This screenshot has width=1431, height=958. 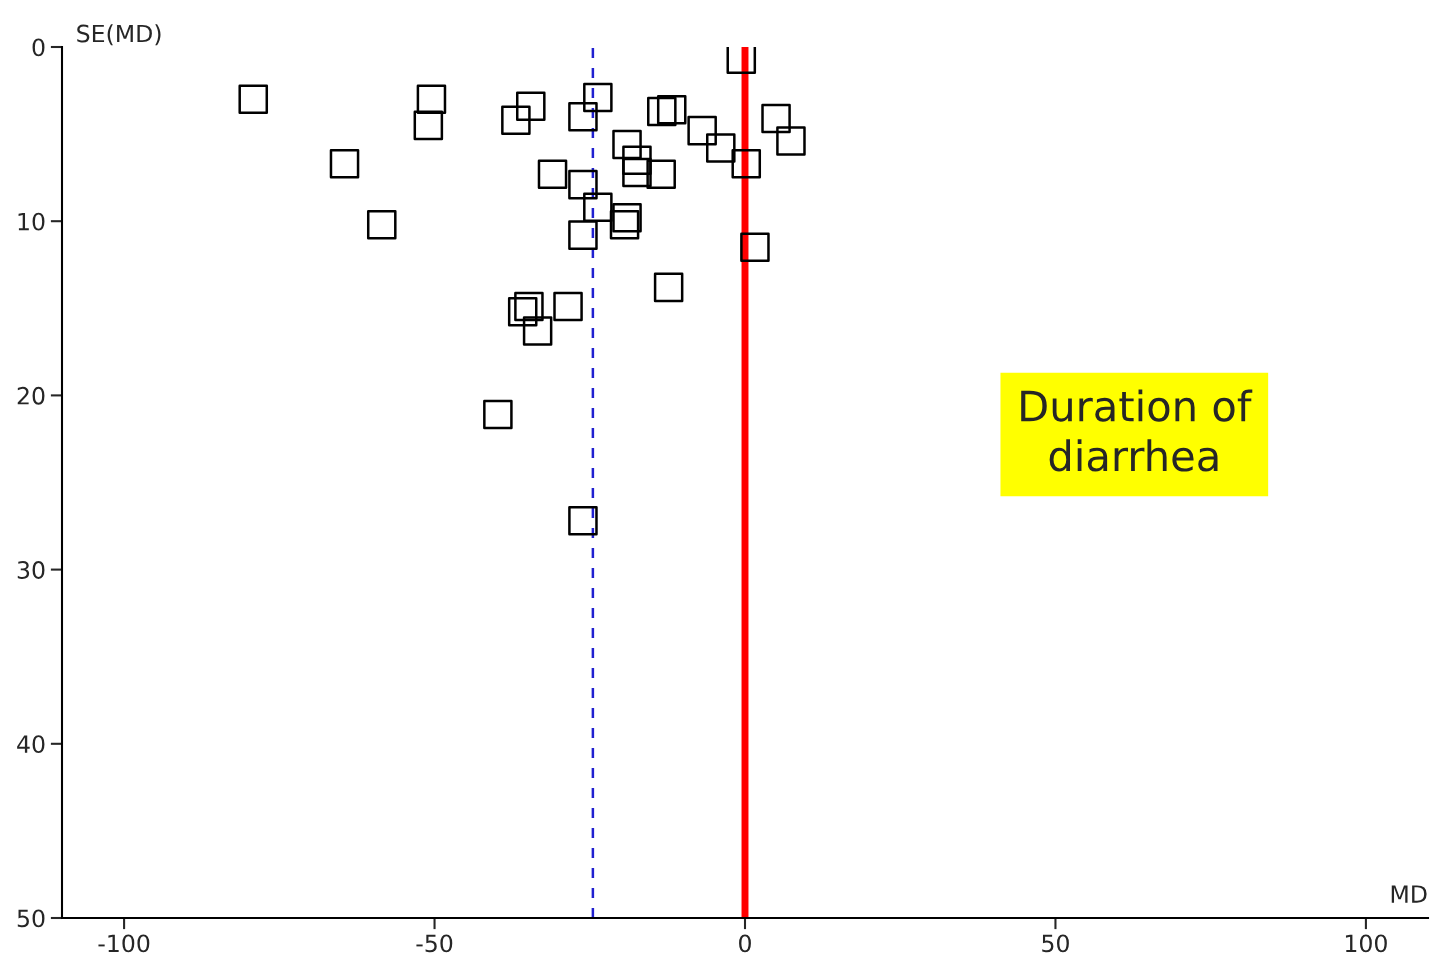 I want to click on x-tick-label: -50, so click(x=434, y=943).